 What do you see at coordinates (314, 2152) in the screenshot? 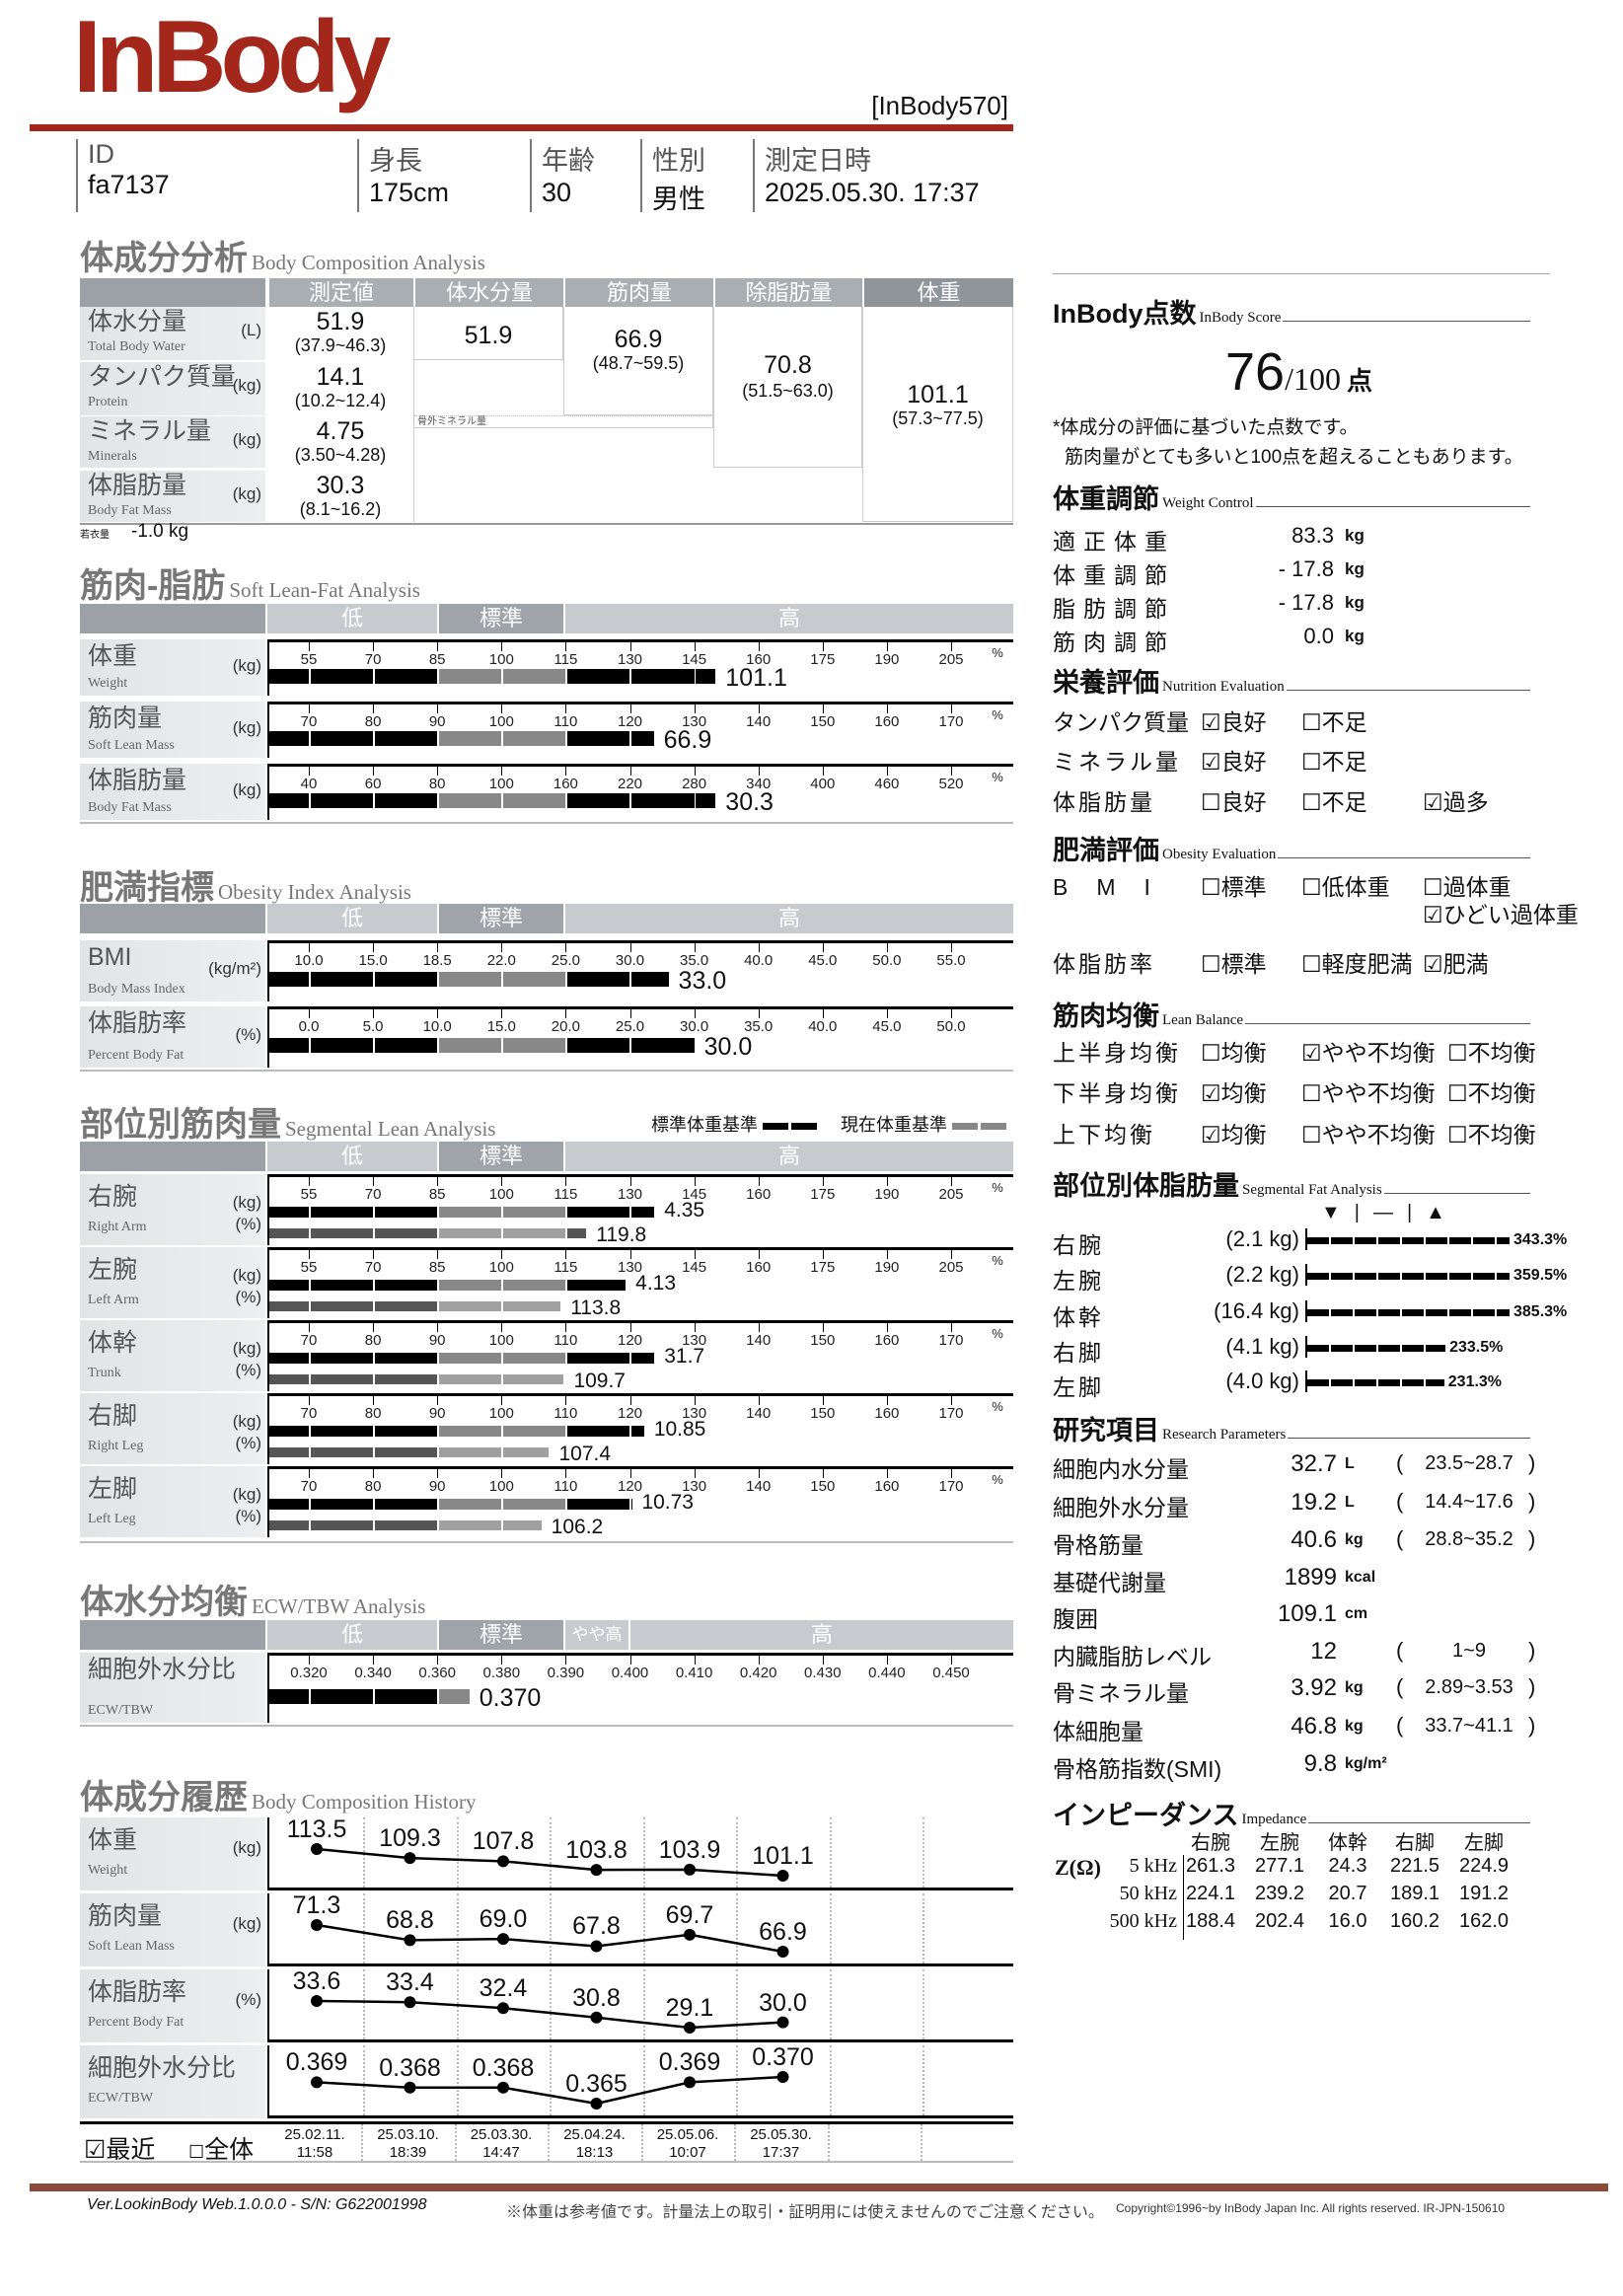
I see `time: 11:58` at bounding box center [314, 2152].